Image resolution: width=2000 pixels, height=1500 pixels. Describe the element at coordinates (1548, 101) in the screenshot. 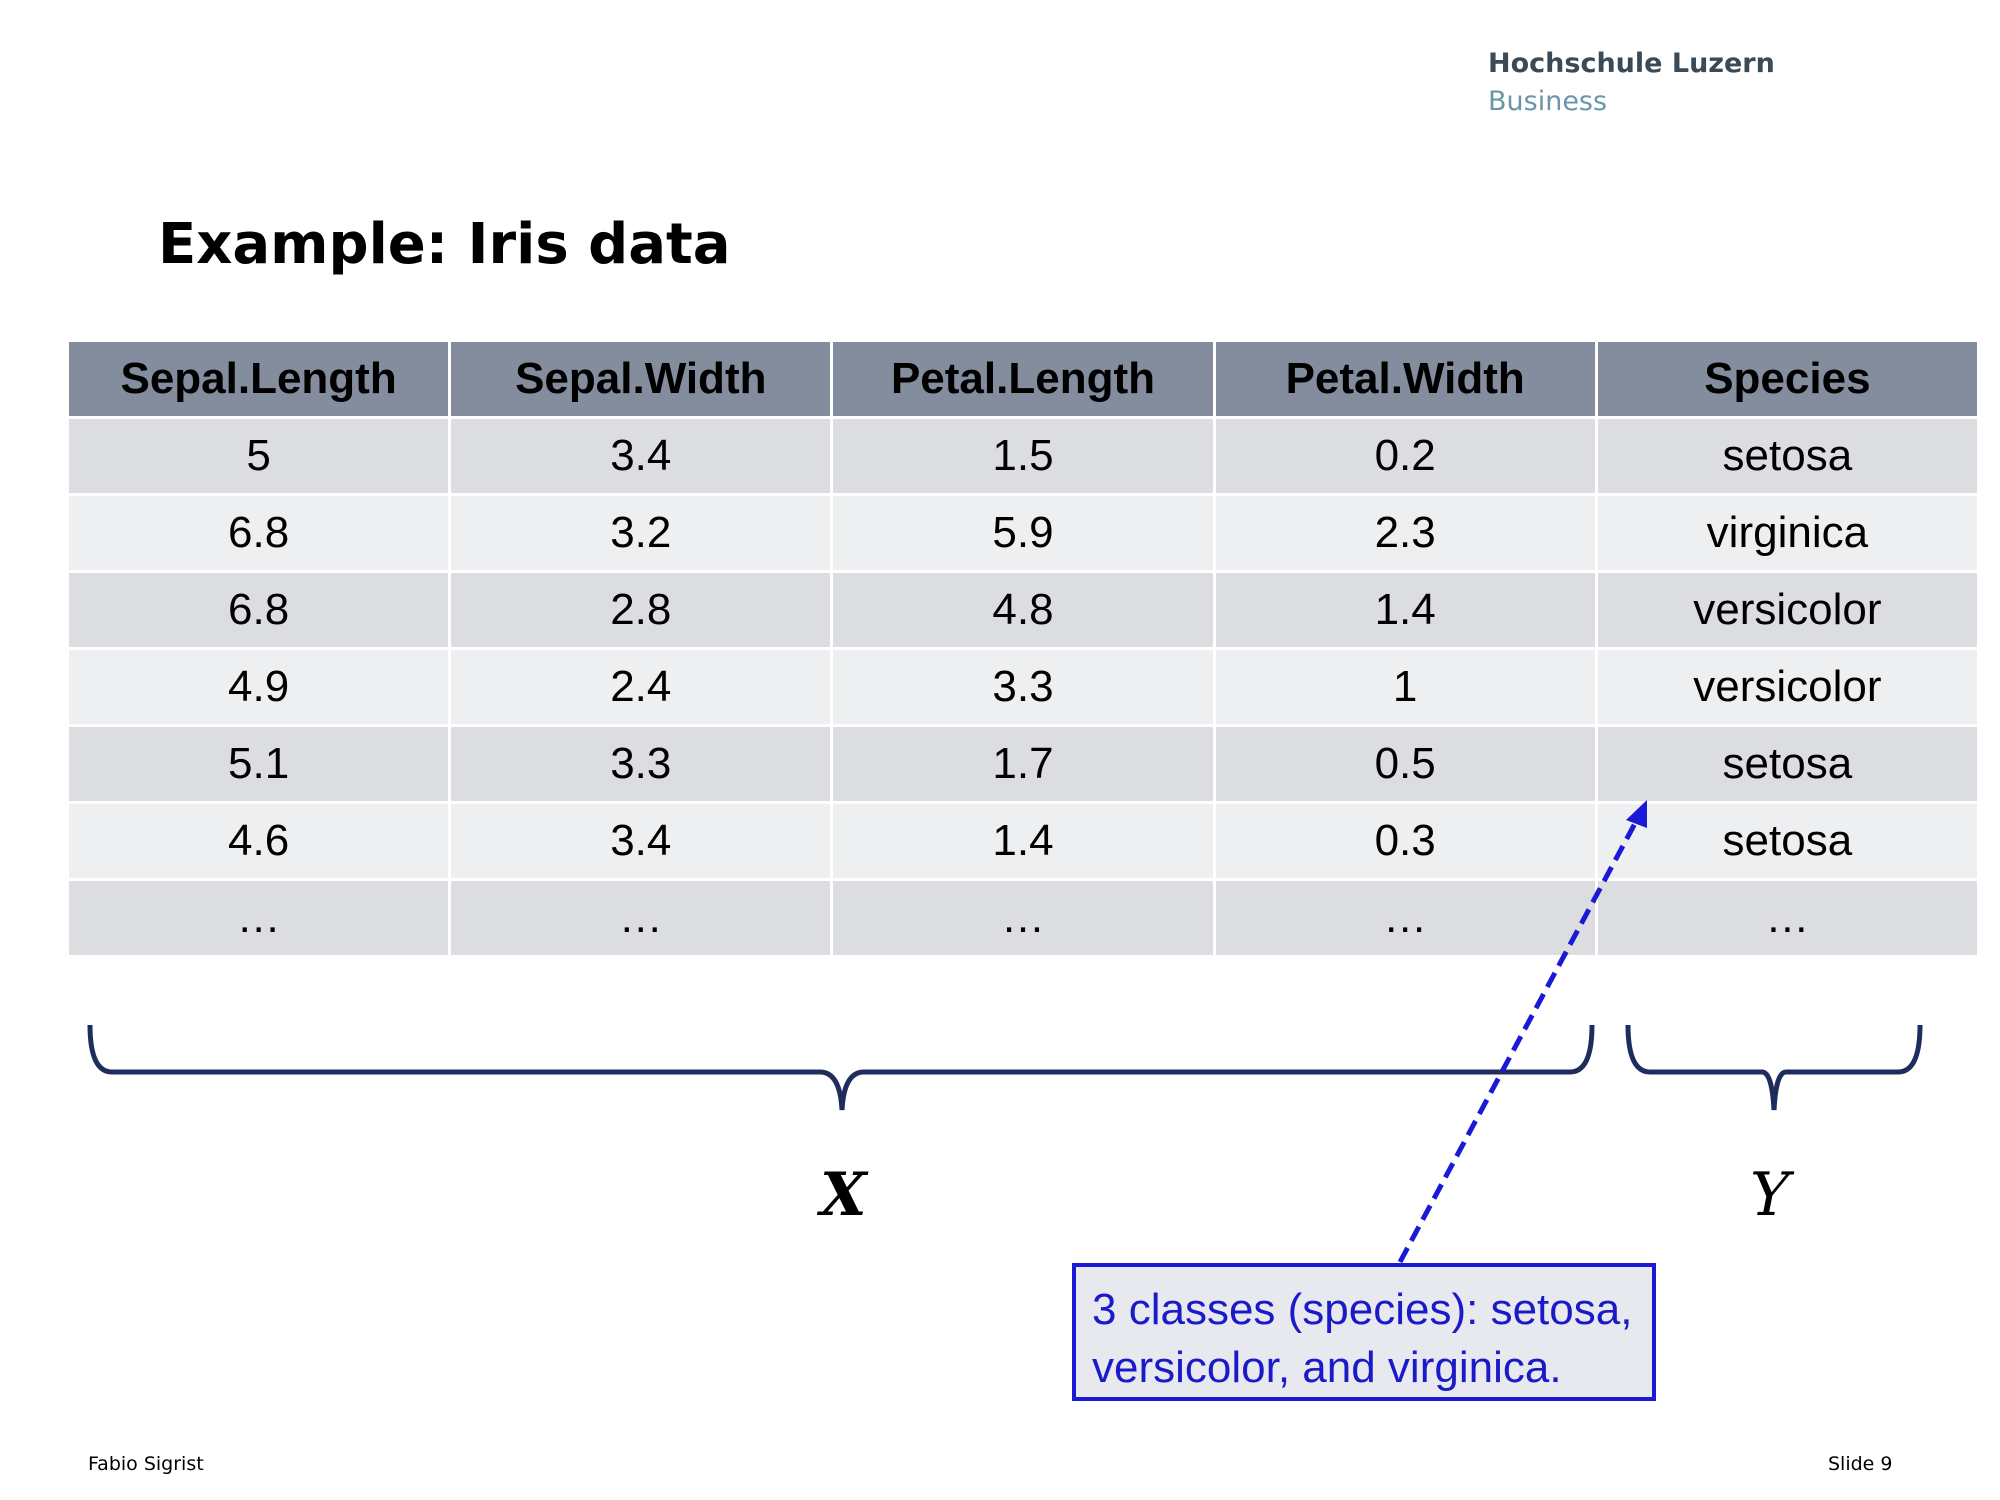

I see `institution-department: Business` at that location.